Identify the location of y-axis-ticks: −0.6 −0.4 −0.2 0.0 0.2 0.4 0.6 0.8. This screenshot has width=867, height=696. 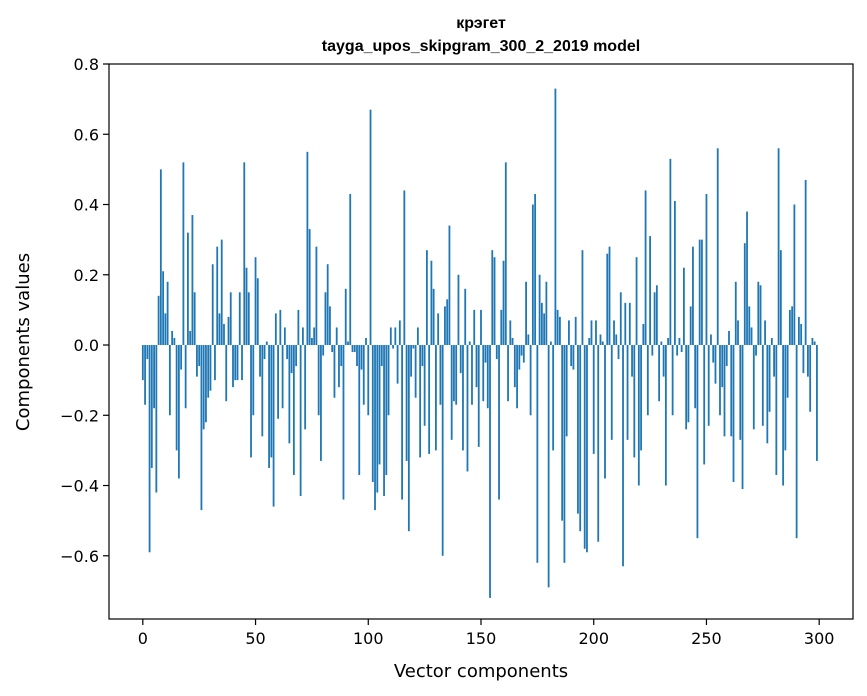
(84, 310).